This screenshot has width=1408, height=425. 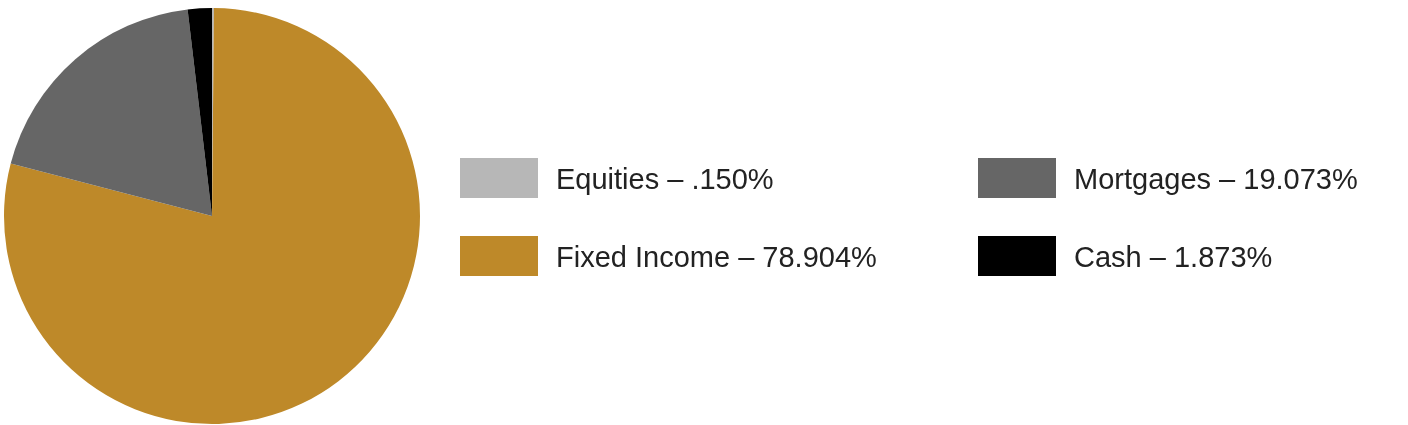 I want to click on pie-slice, so click(x=111, y=112).